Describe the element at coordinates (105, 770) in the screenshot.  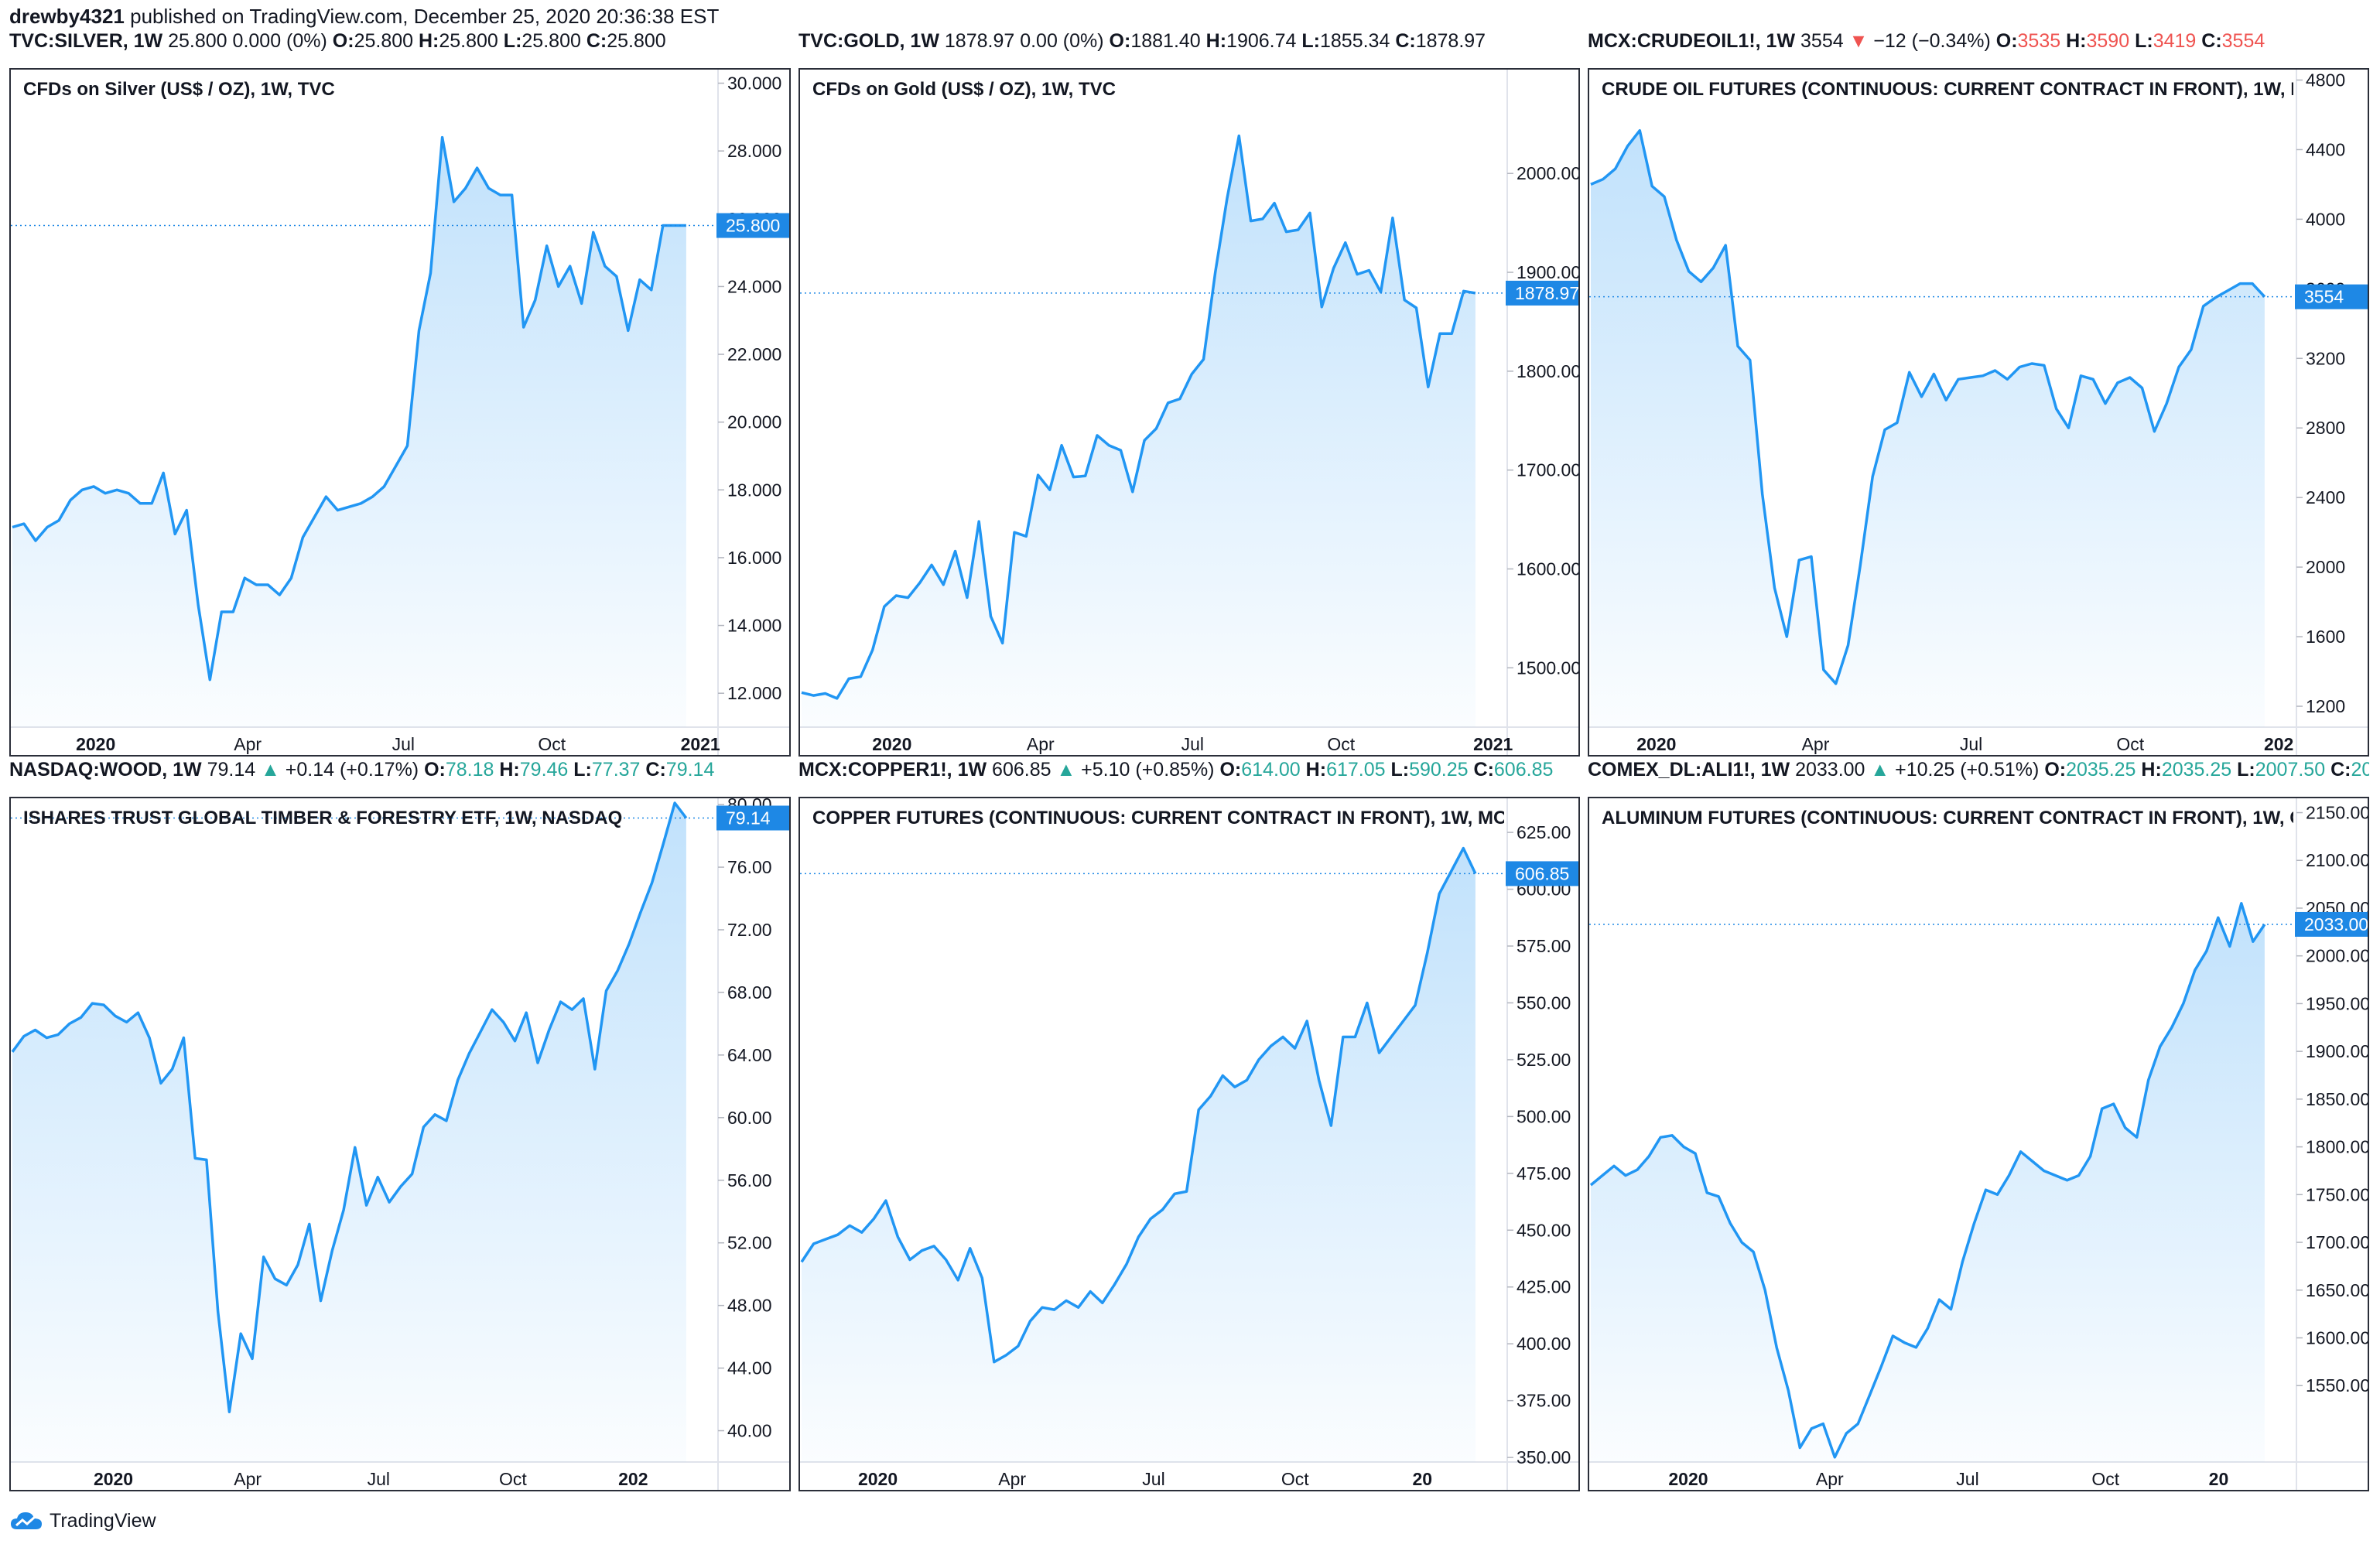
I see `symbol-label: NASDAQ:WOOD, 1W` at that location.